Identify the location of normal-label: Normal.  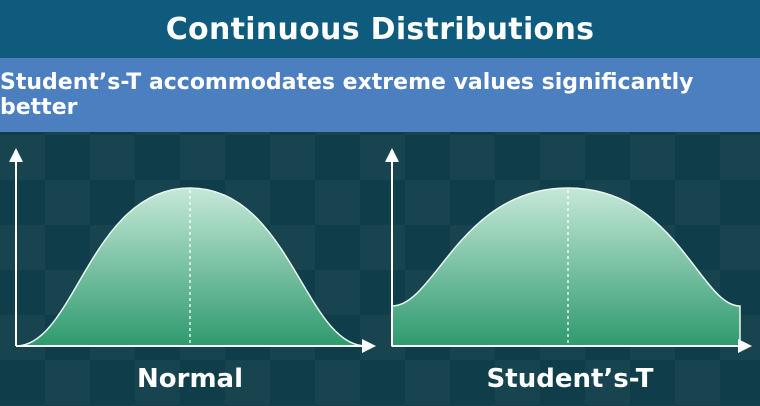
(190, 379).